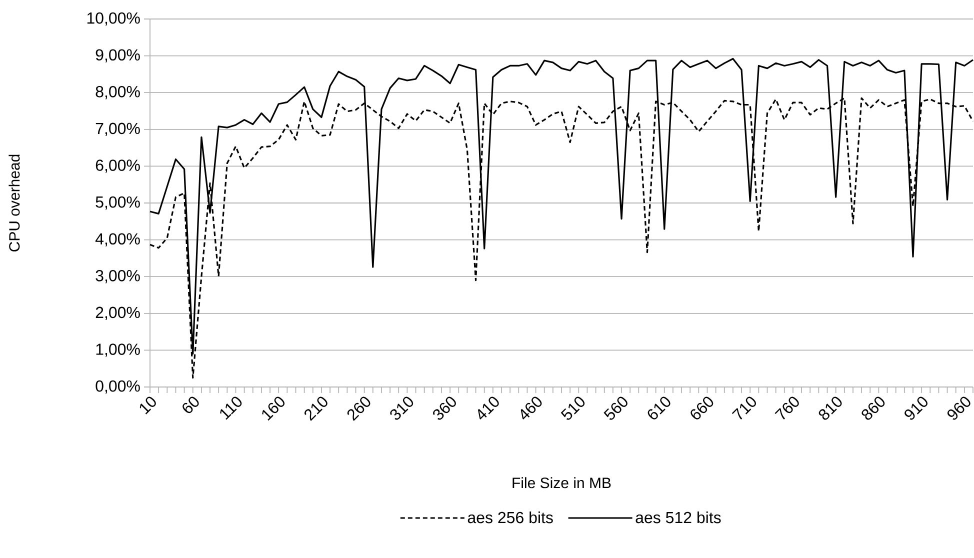 This screenshot has width=974, height=558. What do you see at coordinates (572, 408) in the screenshot?
I see `x-tick-label: 510` at bounding box center [572, 408].